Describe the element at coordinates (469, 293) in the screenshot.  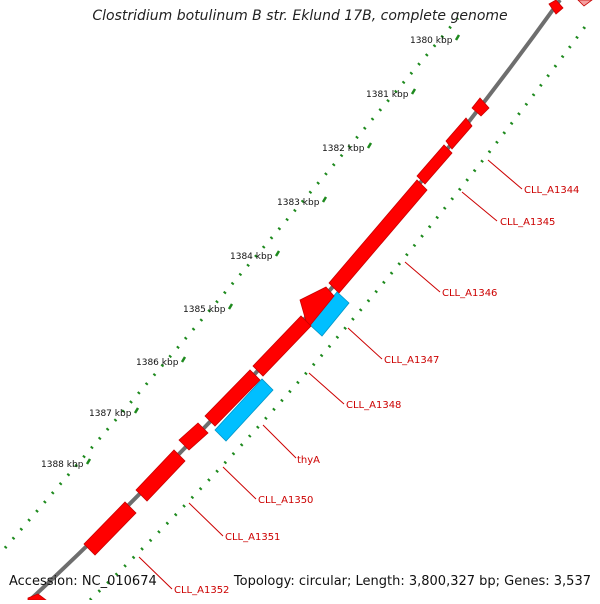
I see `gene-label: CLL_A1346` at that location.